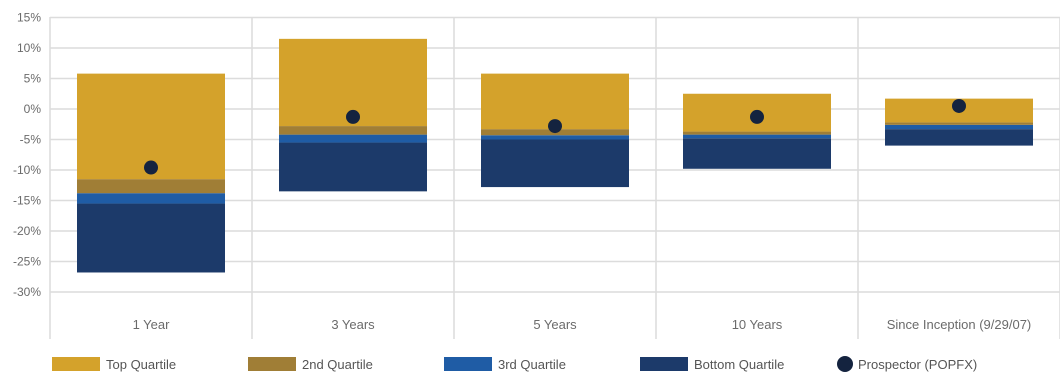 The width and height of the screenshot is (1060, 375). What do you see at coordinates (739, 364) in the screenshot?
I see `legend-label: Bottom Quartile` at bounding box center [739, 364].